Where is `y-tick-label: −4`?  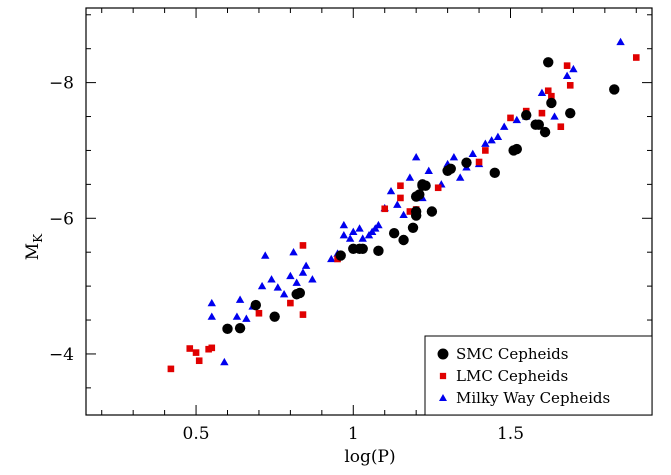 y-tick-label: −4 is located at coordinates (61, 355).